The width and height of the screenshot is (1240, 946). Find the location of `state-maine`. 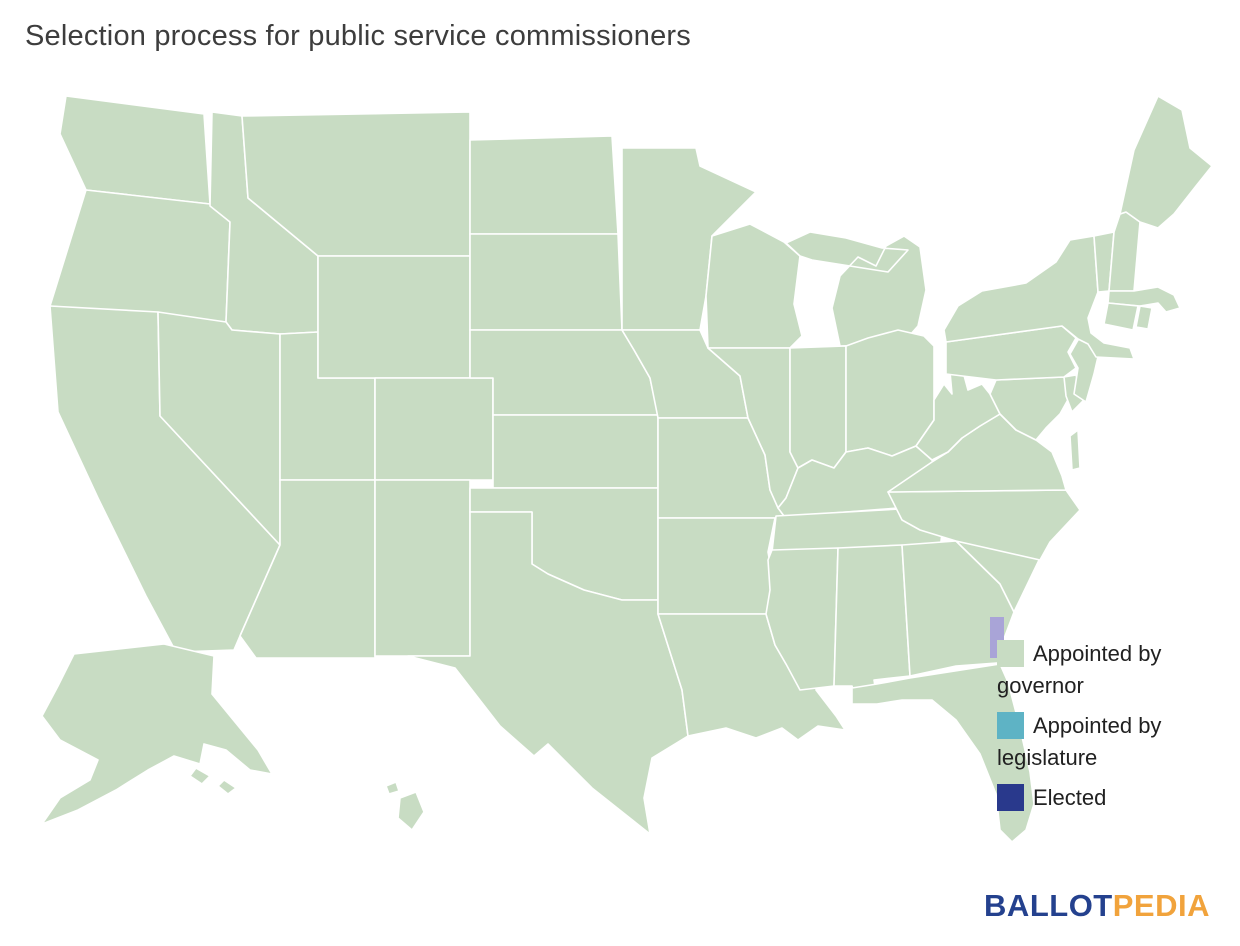

state-maine is located at coordinates (1166, 162).